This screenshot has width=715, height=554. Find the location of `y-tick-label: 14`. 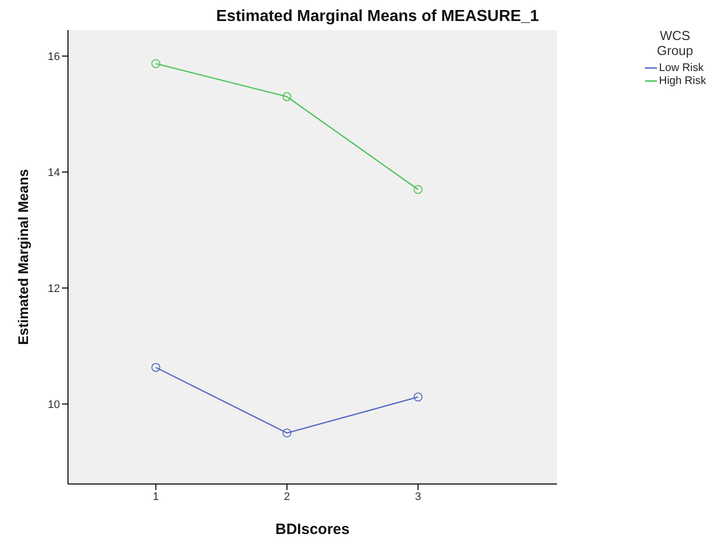

y-tick-label: 14 is located at coordinates (54, 172).